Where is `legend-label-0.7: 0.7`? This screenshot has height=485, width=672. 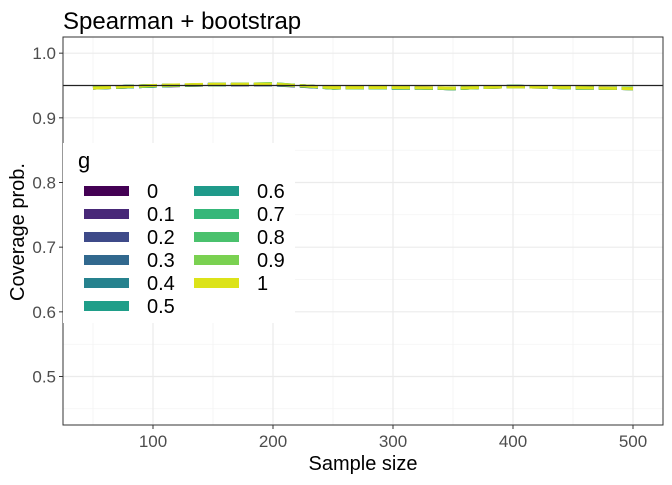 legend-label-0.7: 0.7 is located at coordinates (271, 215).